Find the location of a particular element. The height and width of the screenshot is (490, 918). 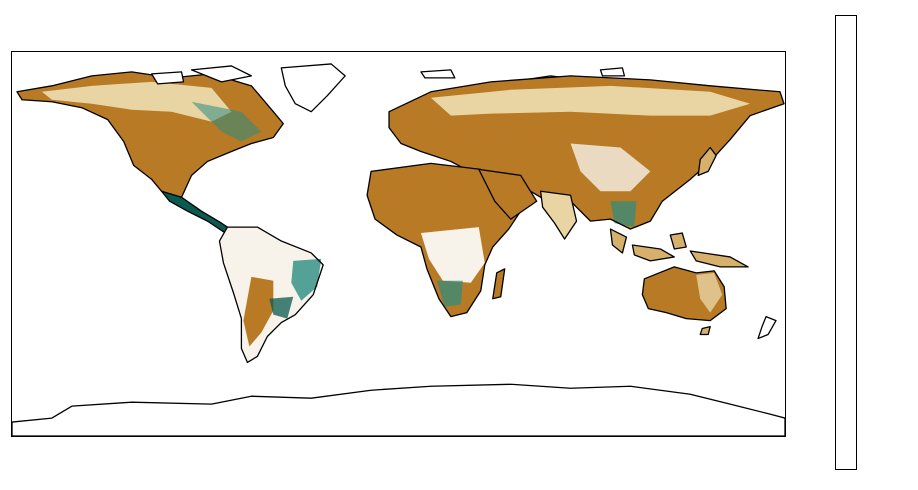

africa is located at coordinates (452, 240).